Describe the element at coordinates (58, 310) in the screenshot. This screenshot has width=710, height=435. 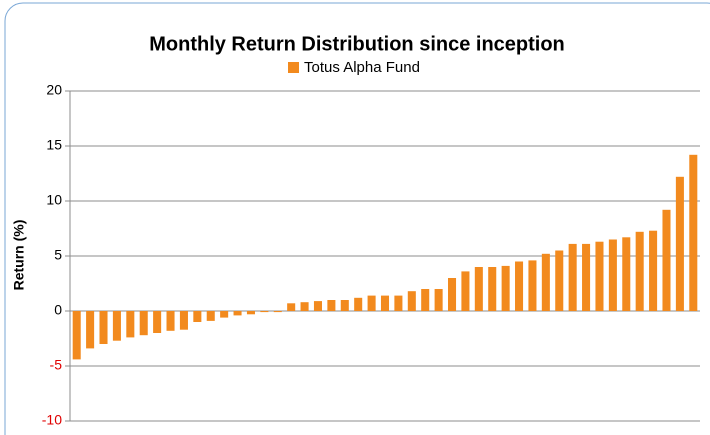
I see `y-tick-label: 0` at that location.